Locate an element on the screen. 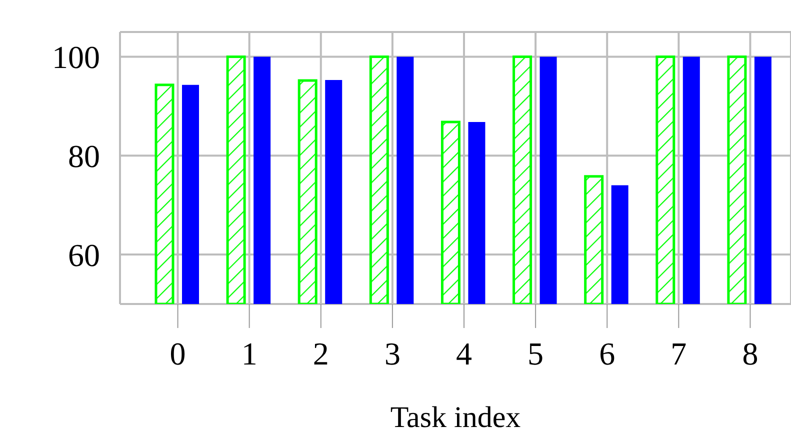 This screenshot has width=791, height=435. y-tick-label: 100 is located at coordinates (76, 57).